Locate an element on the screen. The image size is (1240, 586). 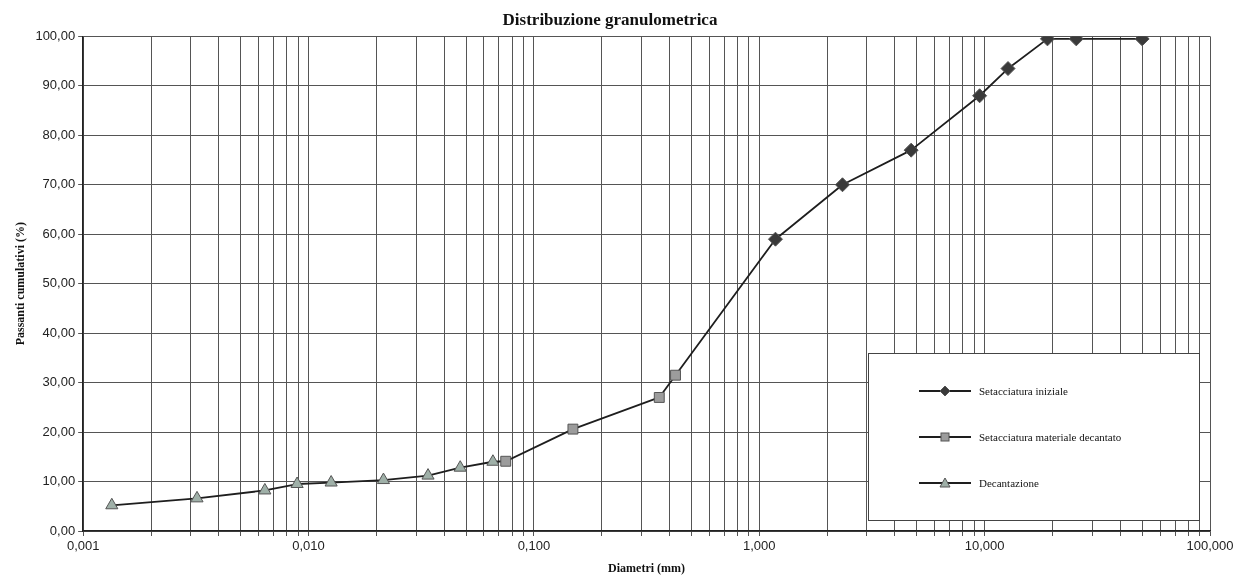
x-tick-label: 100,000 is located at coordinates (1210, 546).